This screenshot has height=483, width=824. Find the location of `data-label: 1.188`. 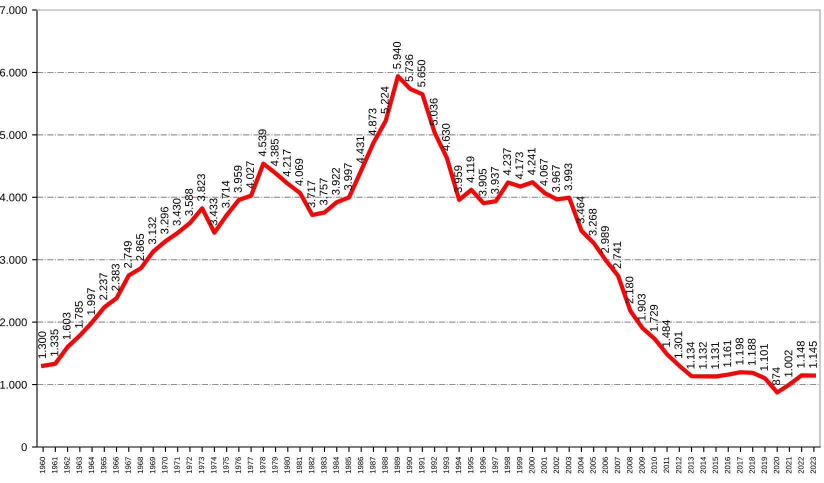

data-label: 1.188 is located at coordinates (752, 352).